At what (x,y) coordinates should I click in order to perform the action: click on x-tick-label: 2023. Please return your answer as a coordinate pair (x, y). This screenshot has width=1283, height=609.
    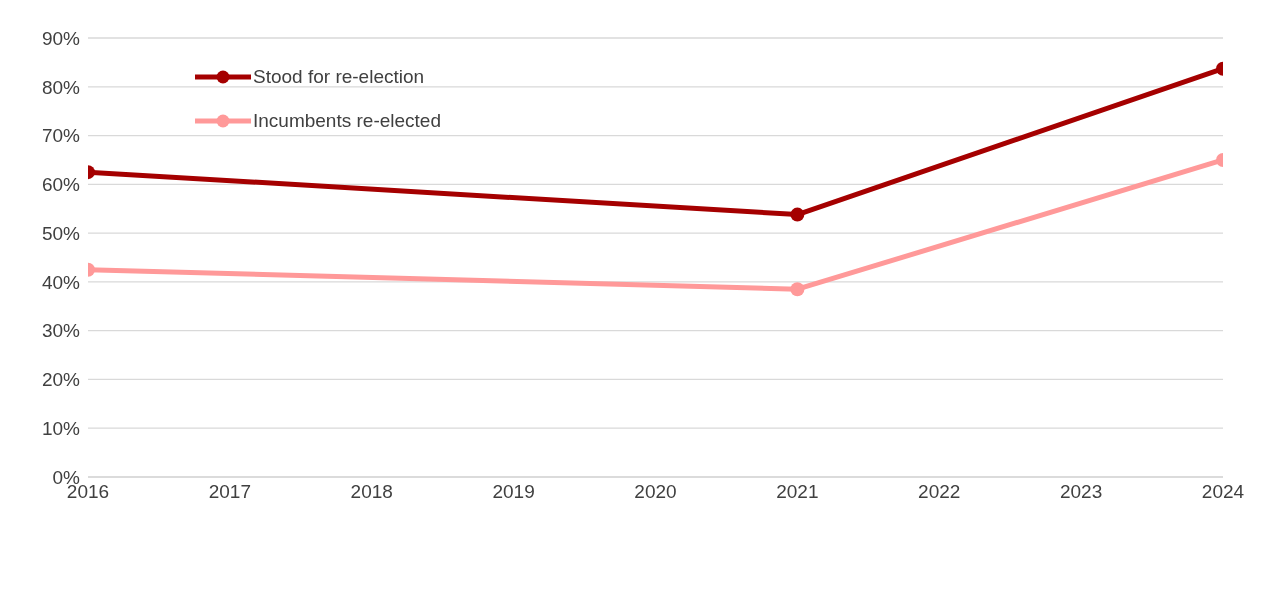
    Looking at the image, I should click on (1081, 492).